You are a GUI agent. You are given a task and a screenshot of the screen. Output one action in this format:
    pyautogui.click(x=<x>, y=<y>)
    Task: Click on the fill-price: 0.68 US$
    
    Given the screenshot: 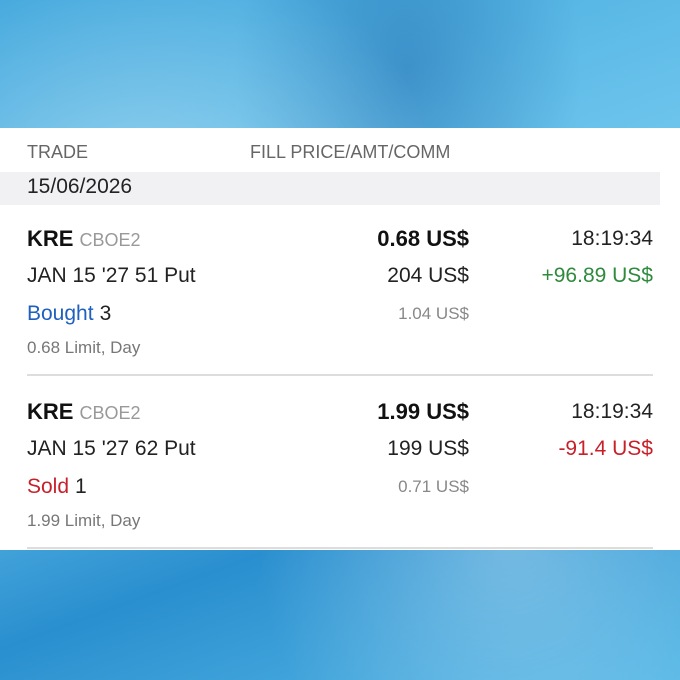 What is the action you would take?
    pyautogui.click(x=423, y=238)
    